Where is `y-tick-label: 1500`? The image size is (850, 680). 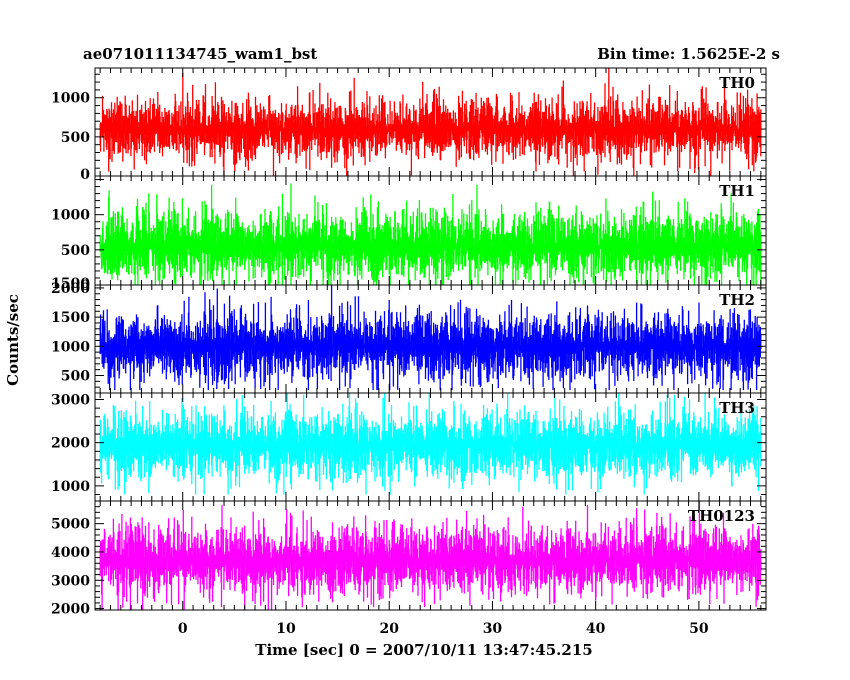 y-tick-label: 1500 is located at coordinates (70, 318).